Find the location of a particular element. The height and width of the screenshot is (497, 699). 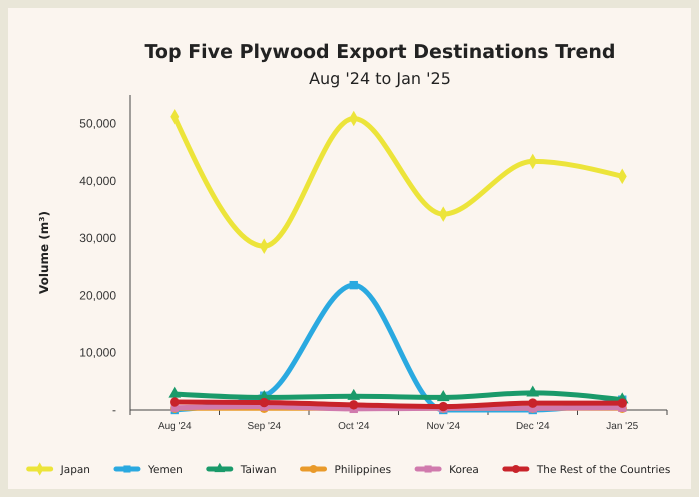

x-tick-label: Dec '24 is located at coordinates (533, 426).